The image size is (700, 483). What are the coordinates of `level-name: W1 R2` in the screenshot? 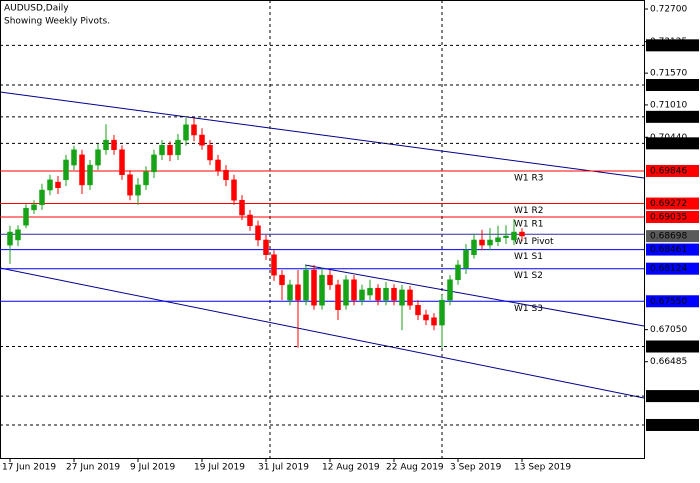 It's located at (528, 211).